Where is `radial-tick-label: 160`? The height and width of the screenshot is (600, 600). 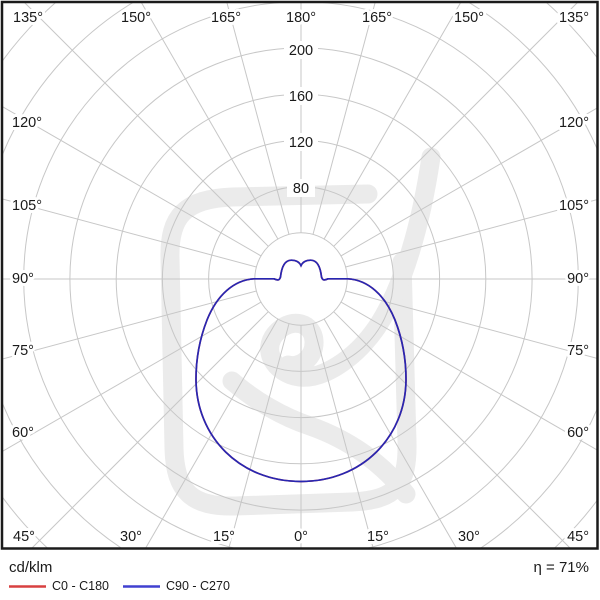 radial-tick-label: 160 is located at coordinates (301, 97).